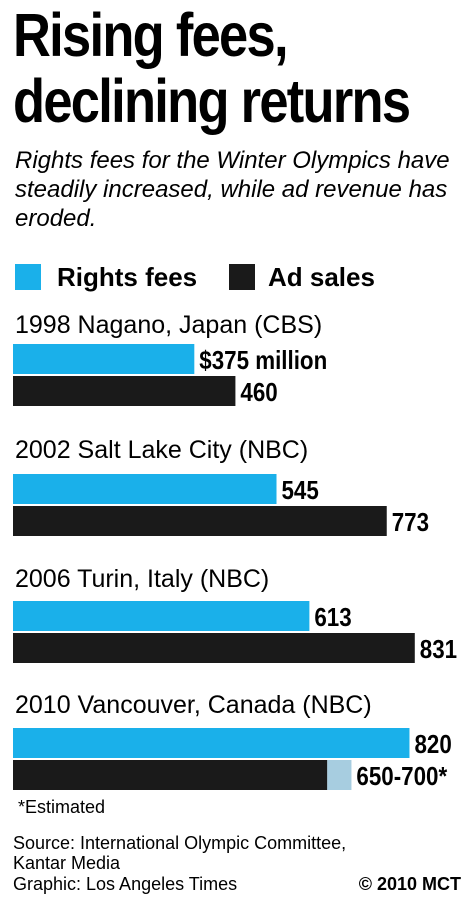 Image resolution: width=473 pixels, height=900 pixels. Describe the element at coordinates (180, 843) in the screenshot. I see `source-line-1: Source: International Olympic Committee,` at that location.